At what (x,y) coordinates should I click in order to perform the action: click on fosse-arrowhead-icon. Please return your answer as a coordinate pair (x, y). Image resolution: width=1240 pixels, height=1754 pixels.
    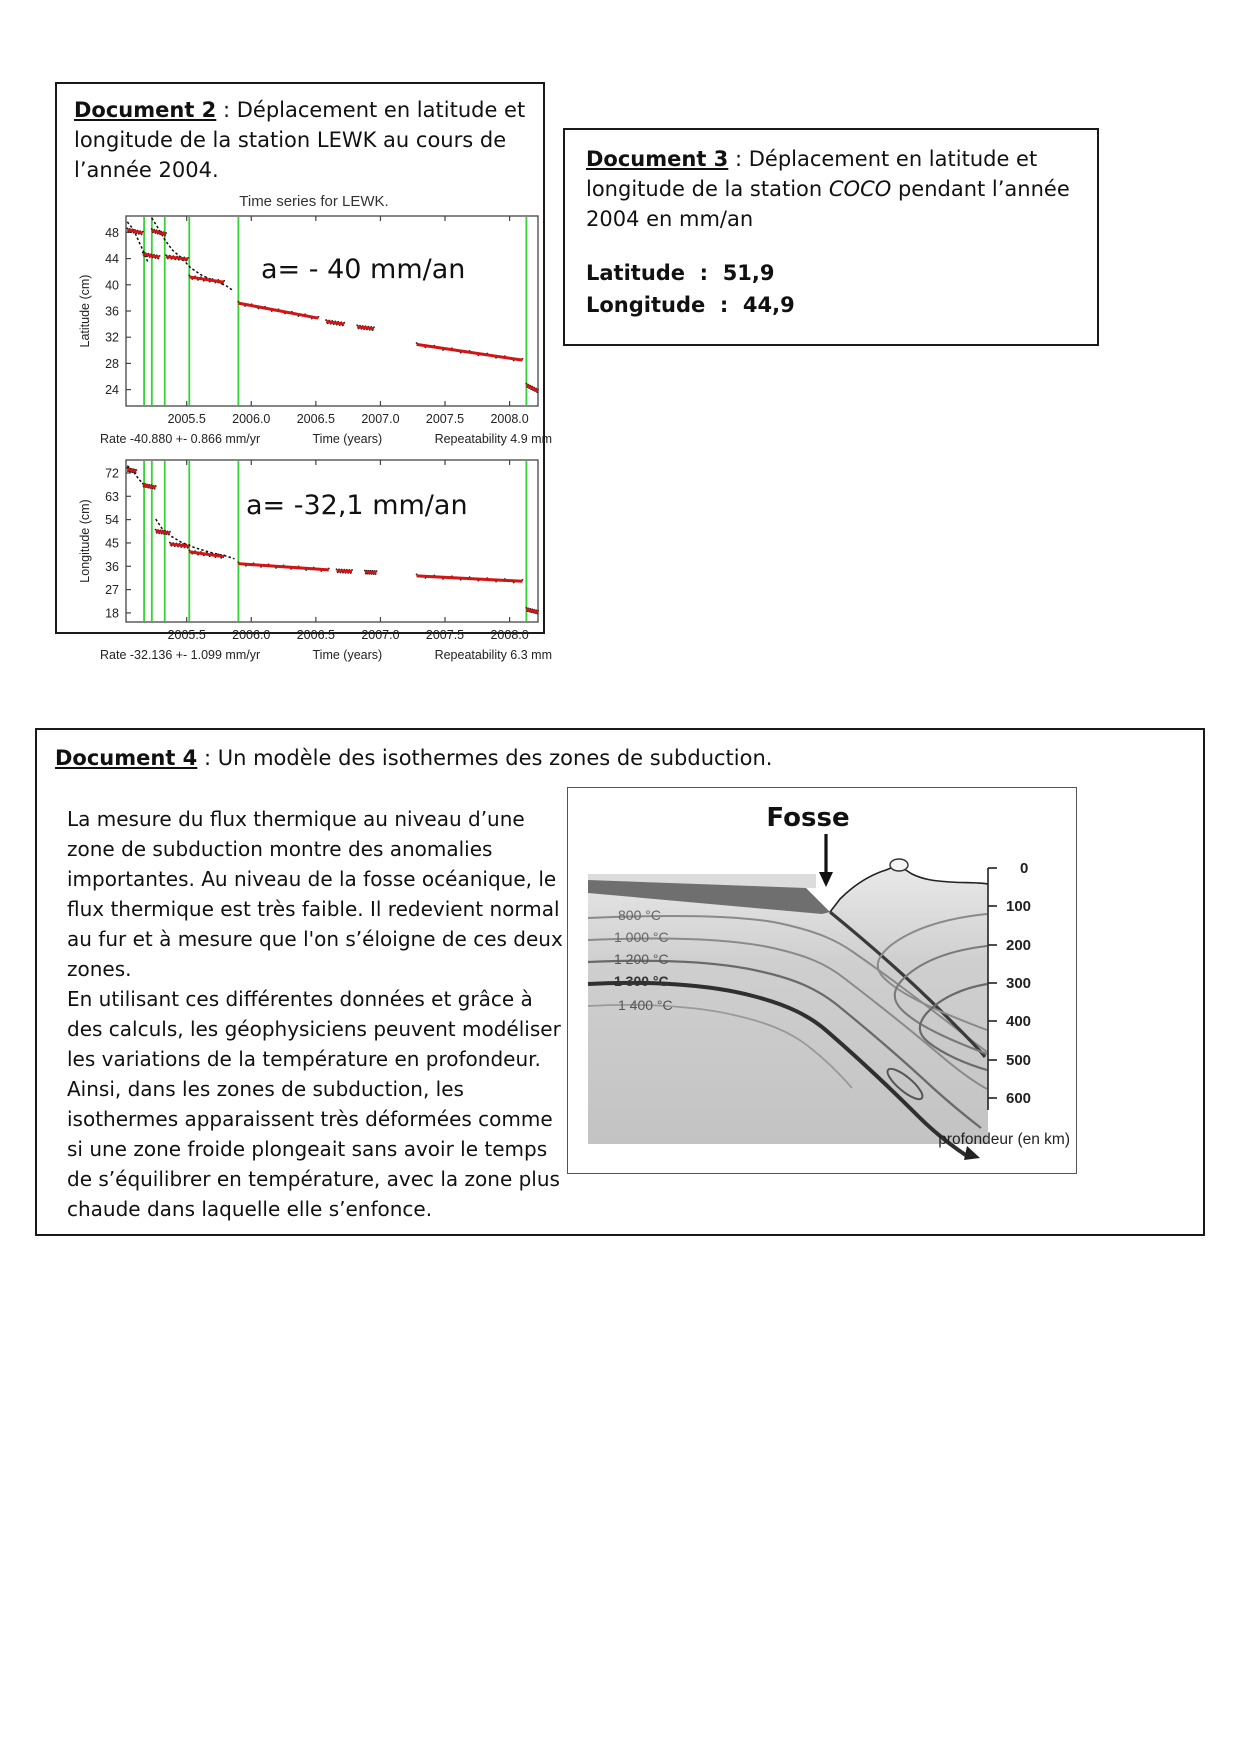
    Looking at the image, I should click on (826, 879).